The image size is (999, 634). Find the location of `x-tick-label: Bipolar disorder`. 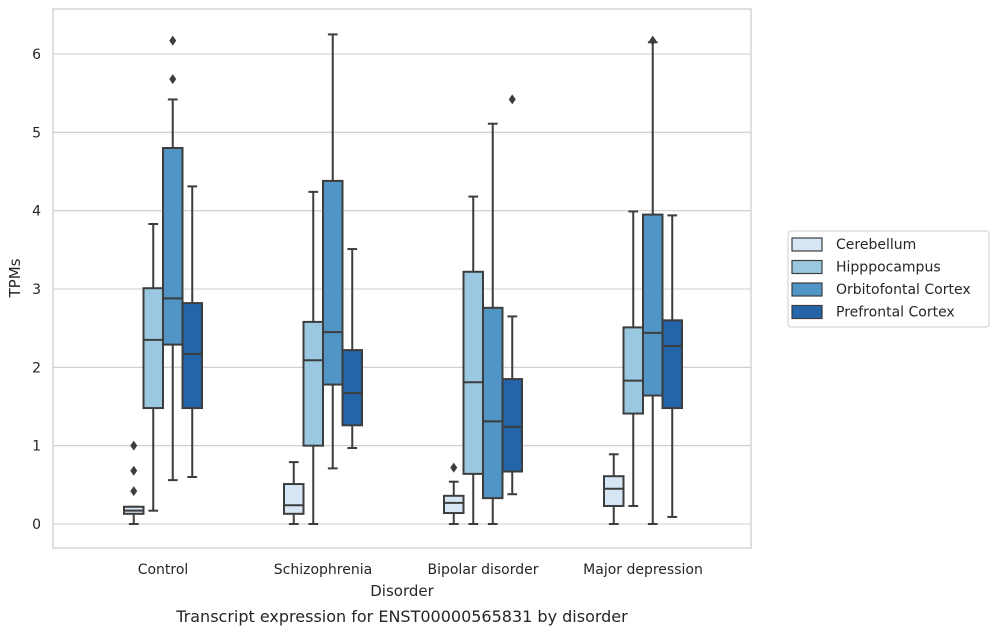

x-tick-label: Bipolar disorder is located at coordinates (482, 570).